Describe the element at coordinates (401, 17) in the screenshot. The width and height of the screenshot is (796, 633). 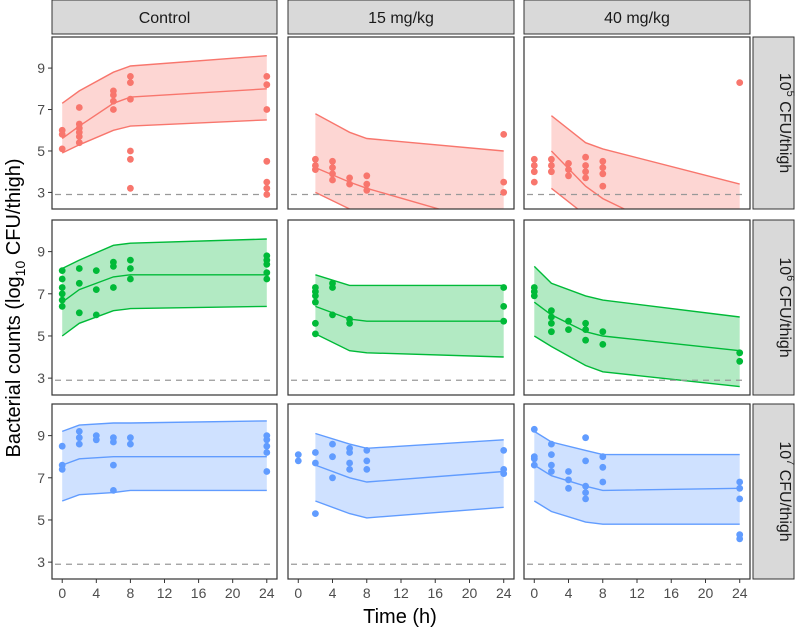
I see `column-strip-15mg: 15 mg/kg` at that location.